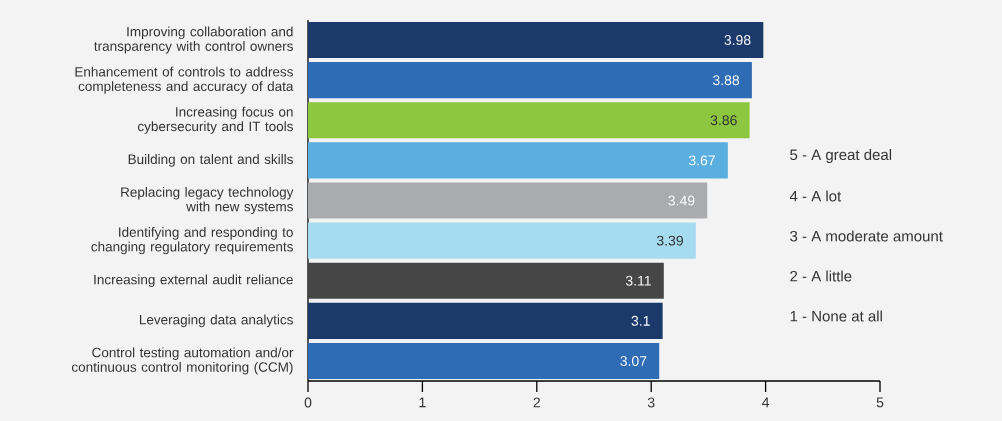 Image resolution: width=1002 pixels, height=421 pixels. I want to click on data-label: 3.39, so click(669, 240).